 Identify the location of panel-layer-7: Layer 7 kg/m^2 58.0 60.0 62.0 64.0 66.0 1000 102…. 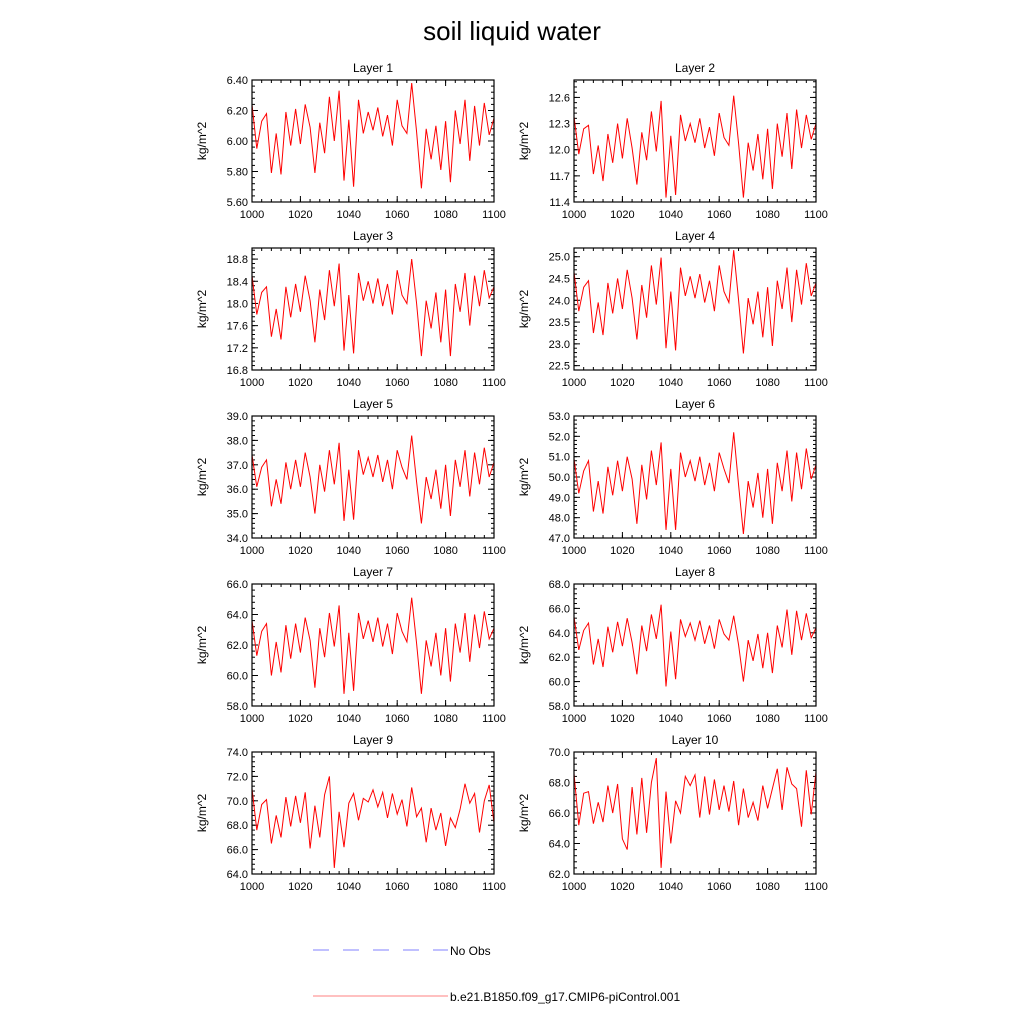
(350, 645).